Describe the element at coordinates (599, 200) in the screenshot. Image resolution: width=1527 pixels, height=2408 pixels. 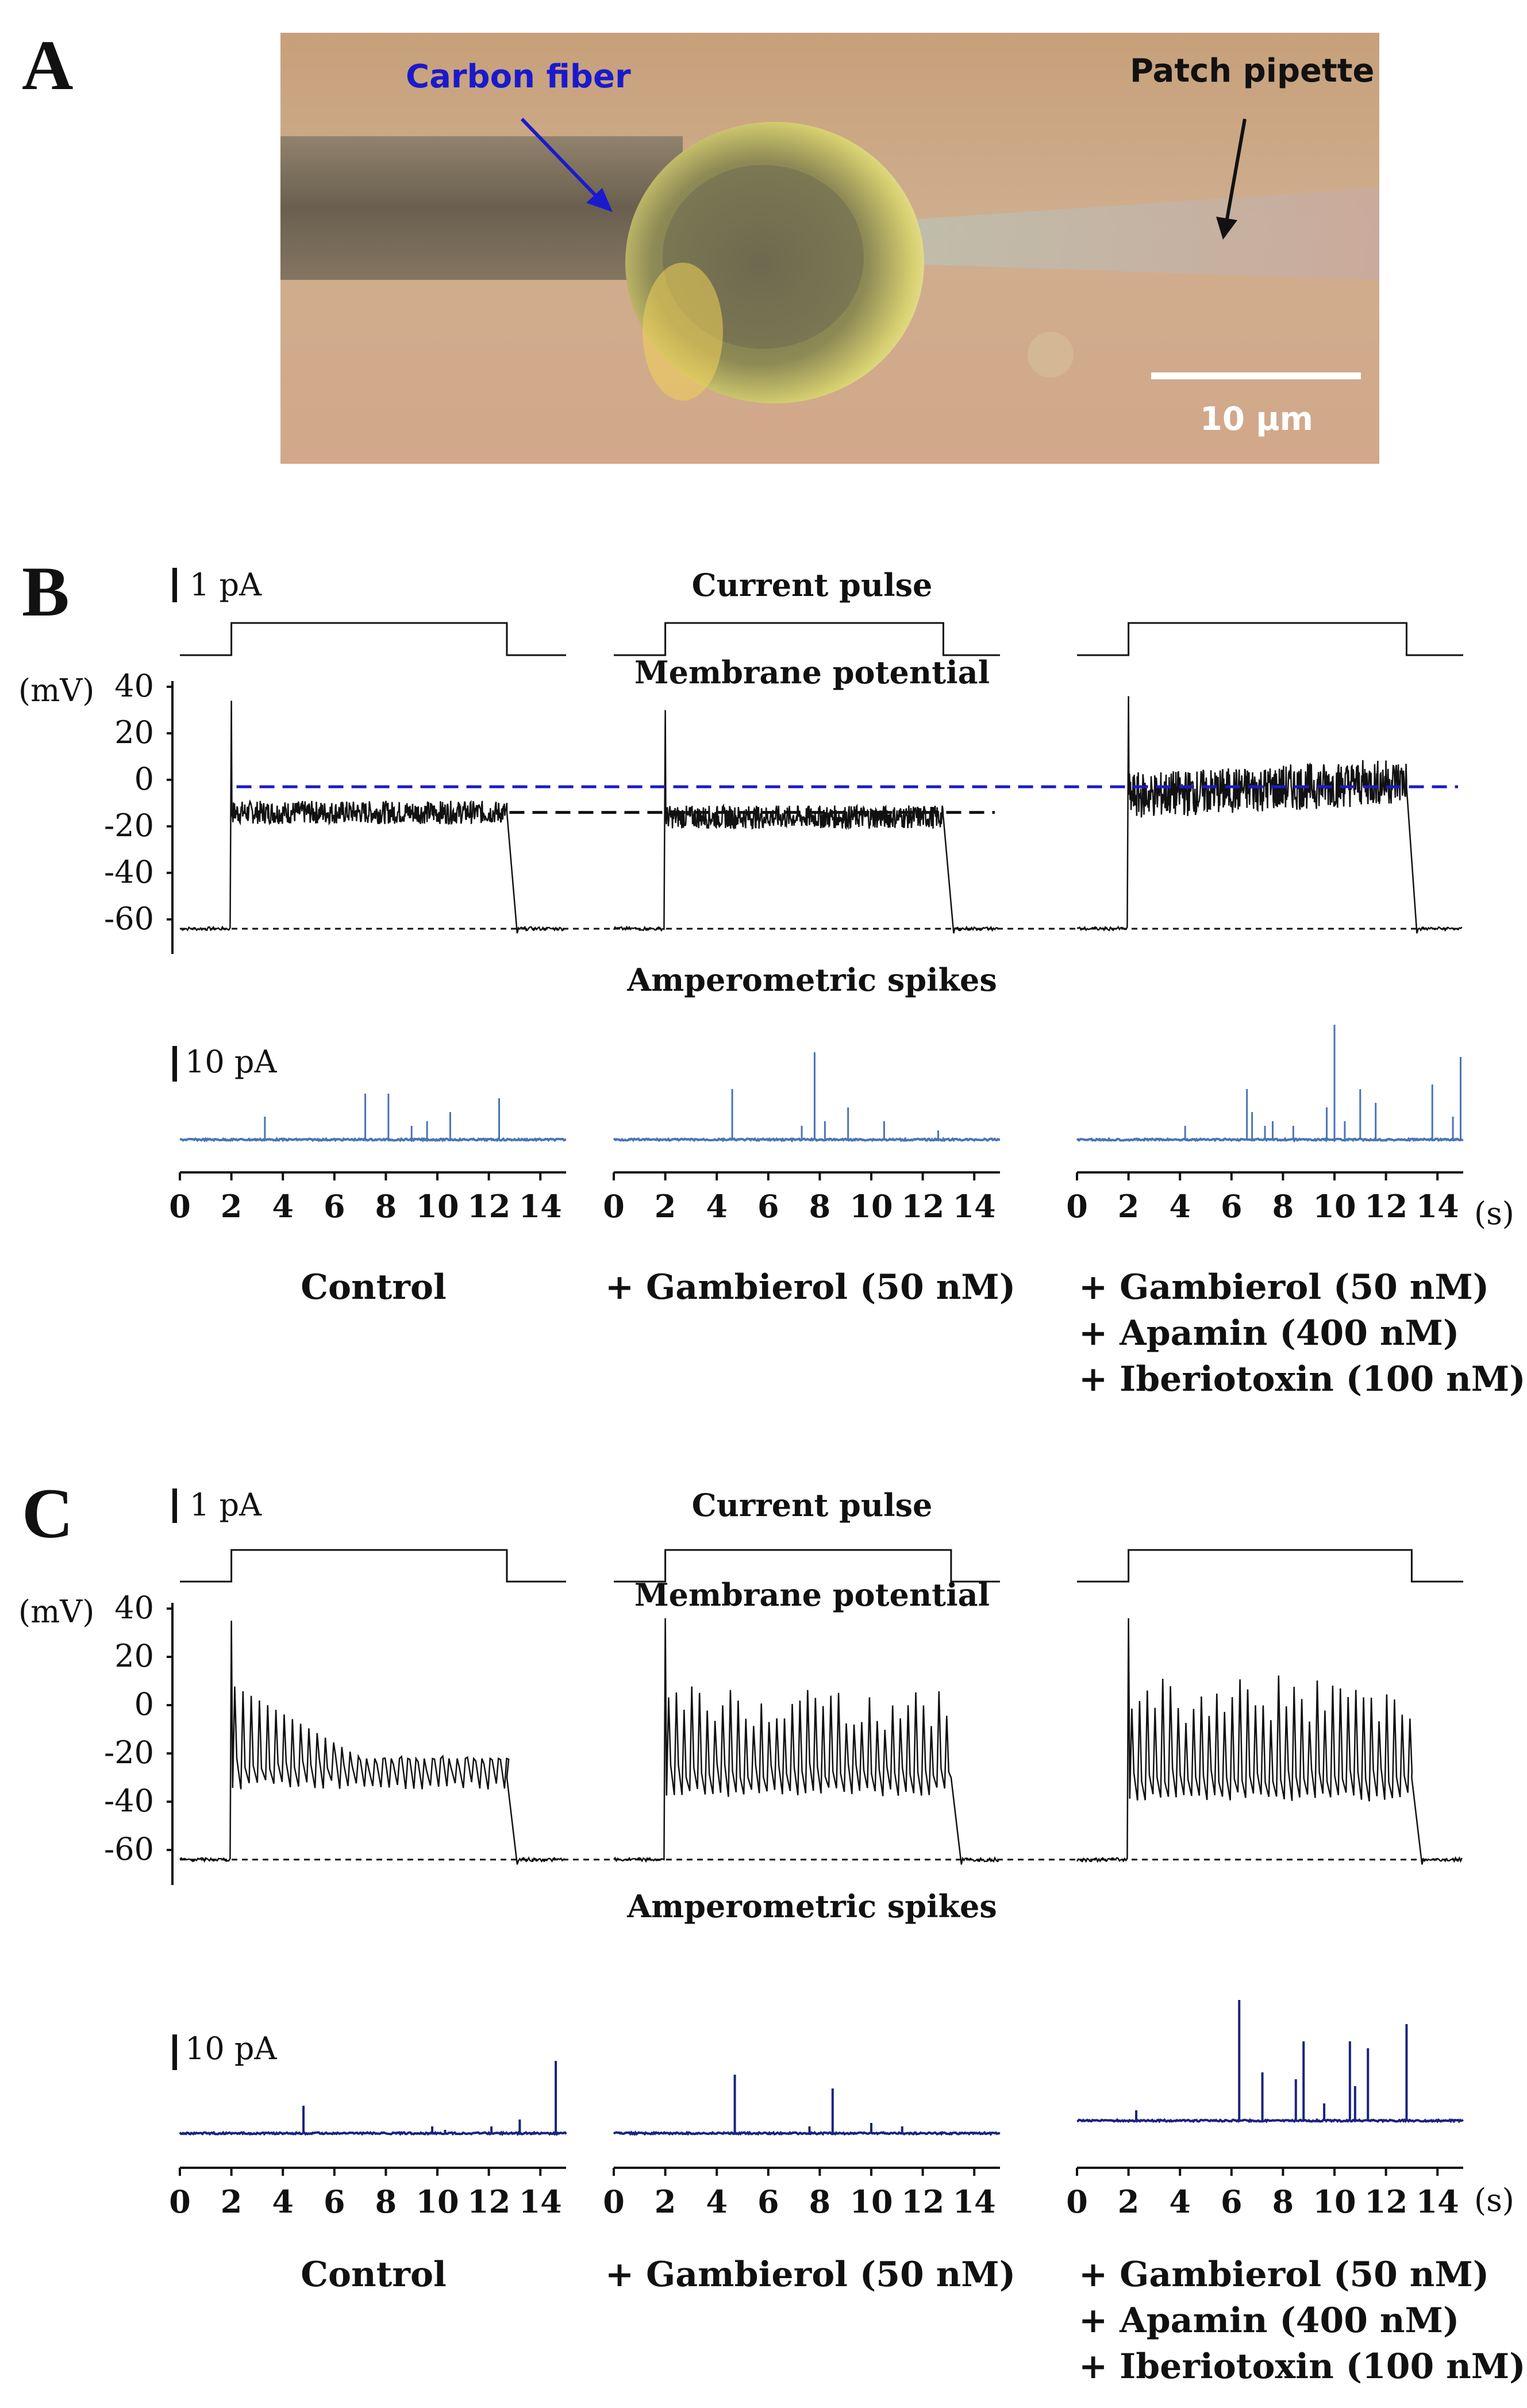
I see `carbon-fiber-arrowhead` at that location.